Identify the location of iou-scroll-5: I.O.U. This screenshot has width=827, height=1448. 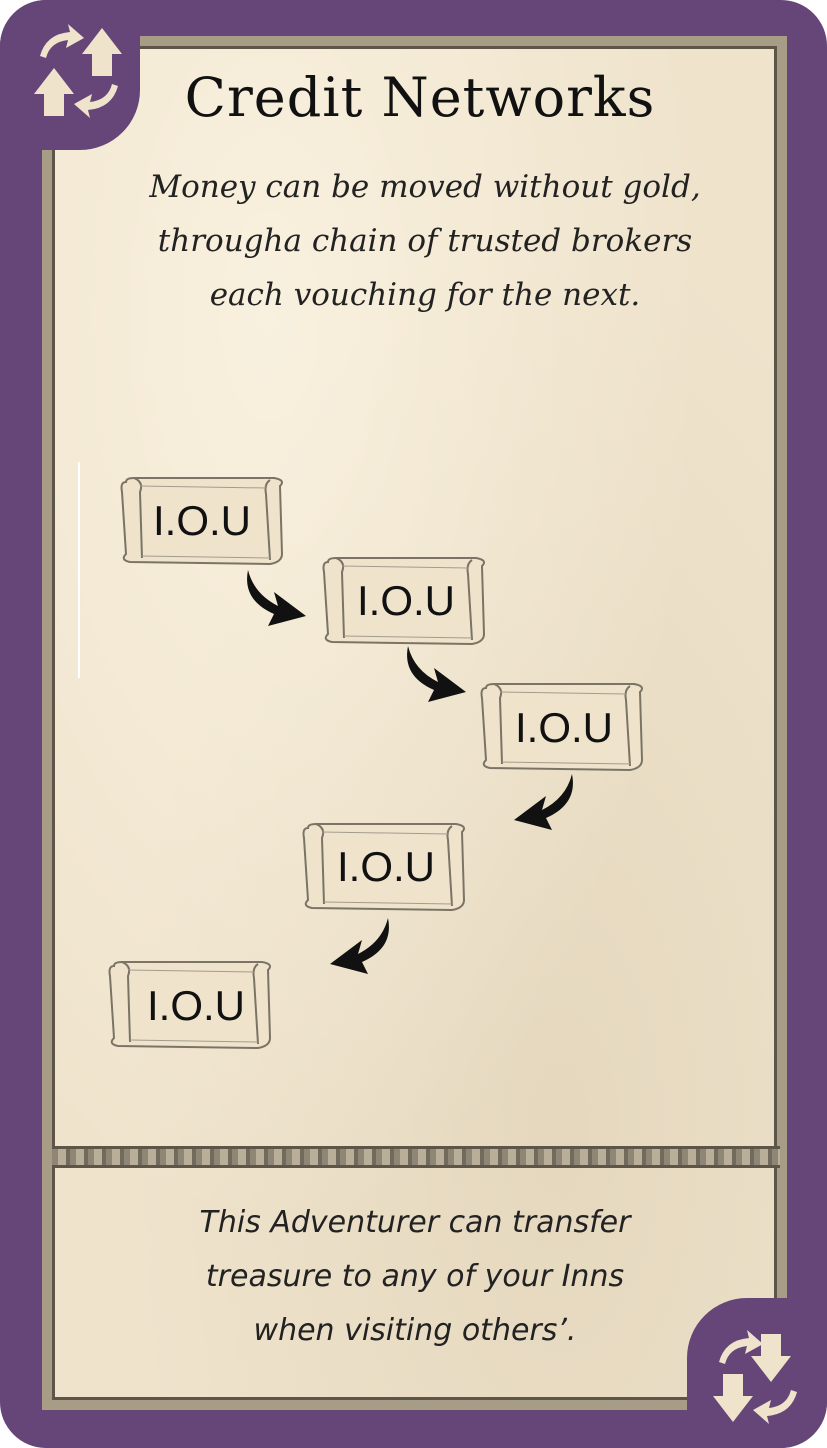
(189, 1005).